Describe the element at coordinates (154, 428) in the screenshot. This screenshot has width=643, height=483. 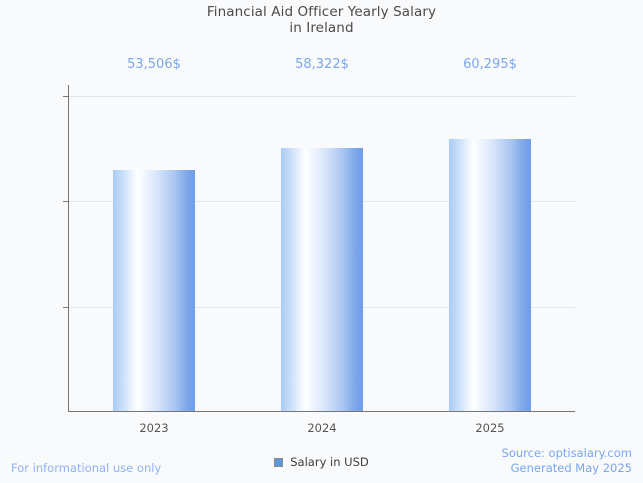
I see `xtick-label-2023: 2023` at that location.